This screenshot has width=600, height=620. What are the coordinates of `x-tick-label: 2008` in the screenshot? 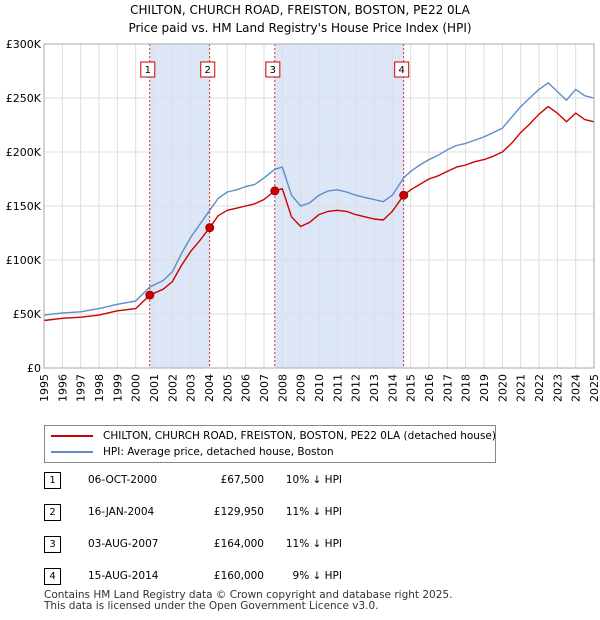 It's located at (282, 388).